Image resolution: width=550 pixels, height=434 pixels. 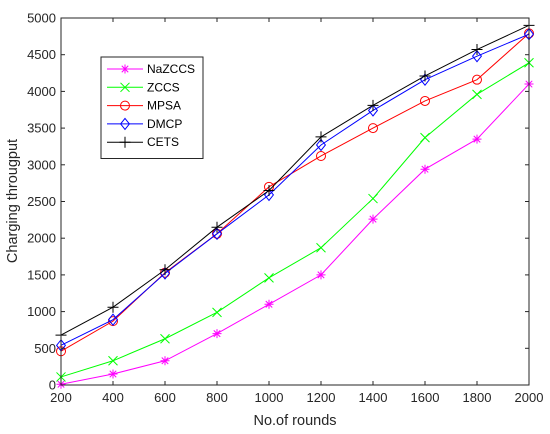 What do you see at coordinates (165, 397) in the screenshot?
I see `x-tick-label: 600` at bounding box center [165, 397].